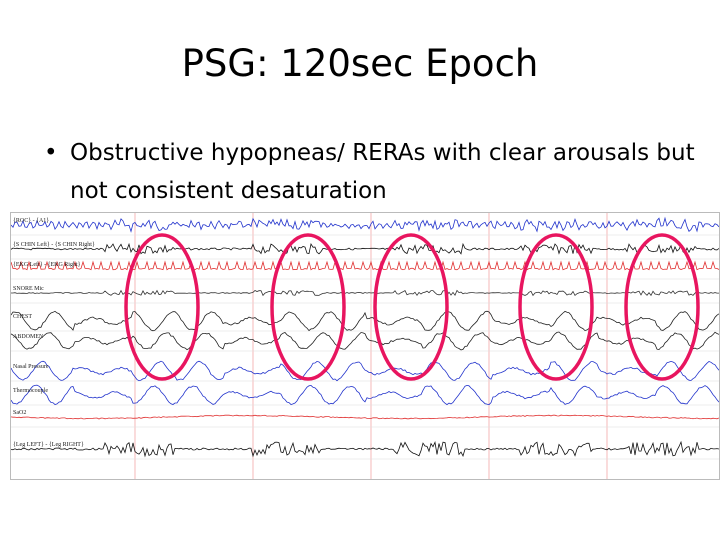 The height and width of the screenshot is (540, 720). I want to click on channel-label: Nasal Pressure, so click(31, 367).